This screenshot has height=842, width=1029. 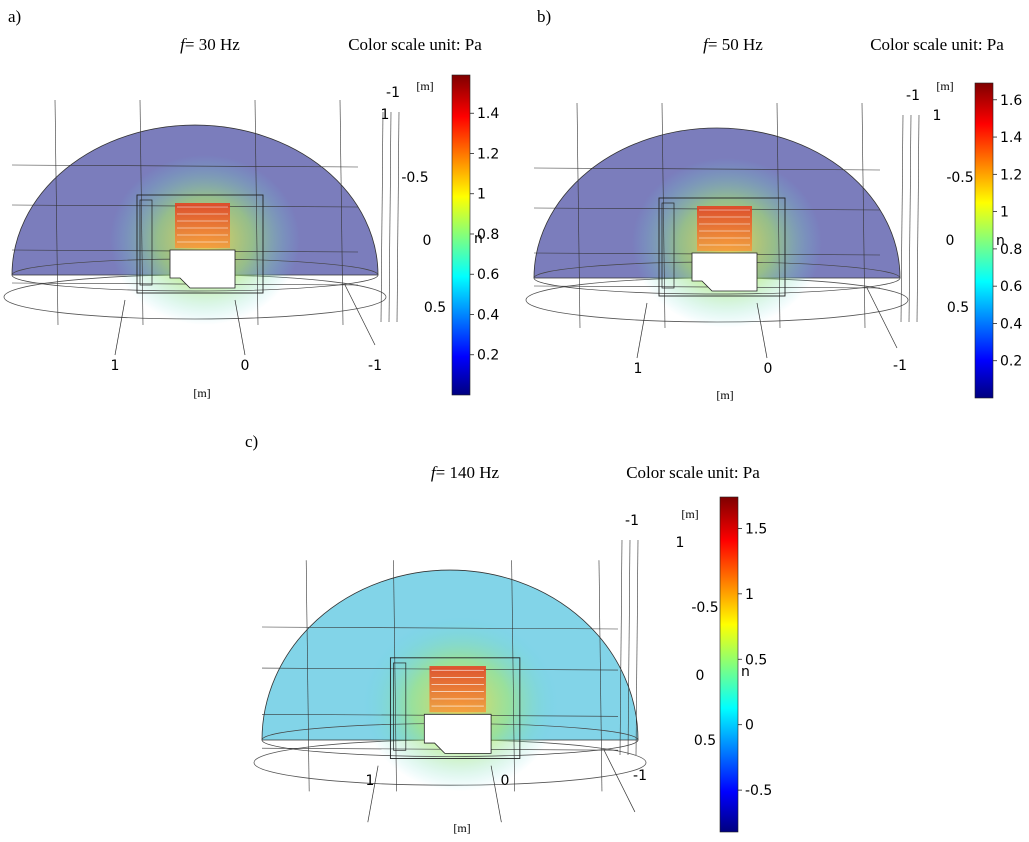 I want to click on colorbar-tick-label: 0.4, so click(x=488, y=315).